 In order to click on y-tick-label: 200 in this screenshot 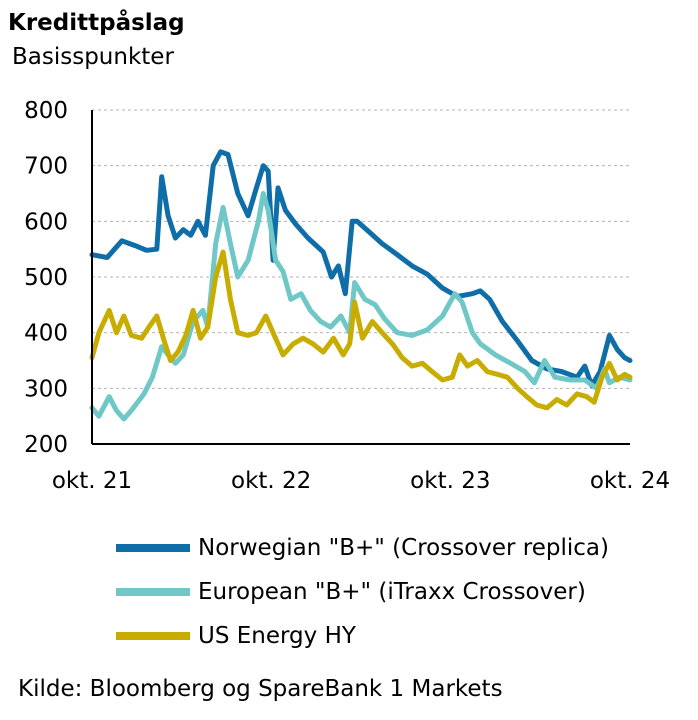, I will do `click(46, 445)`.